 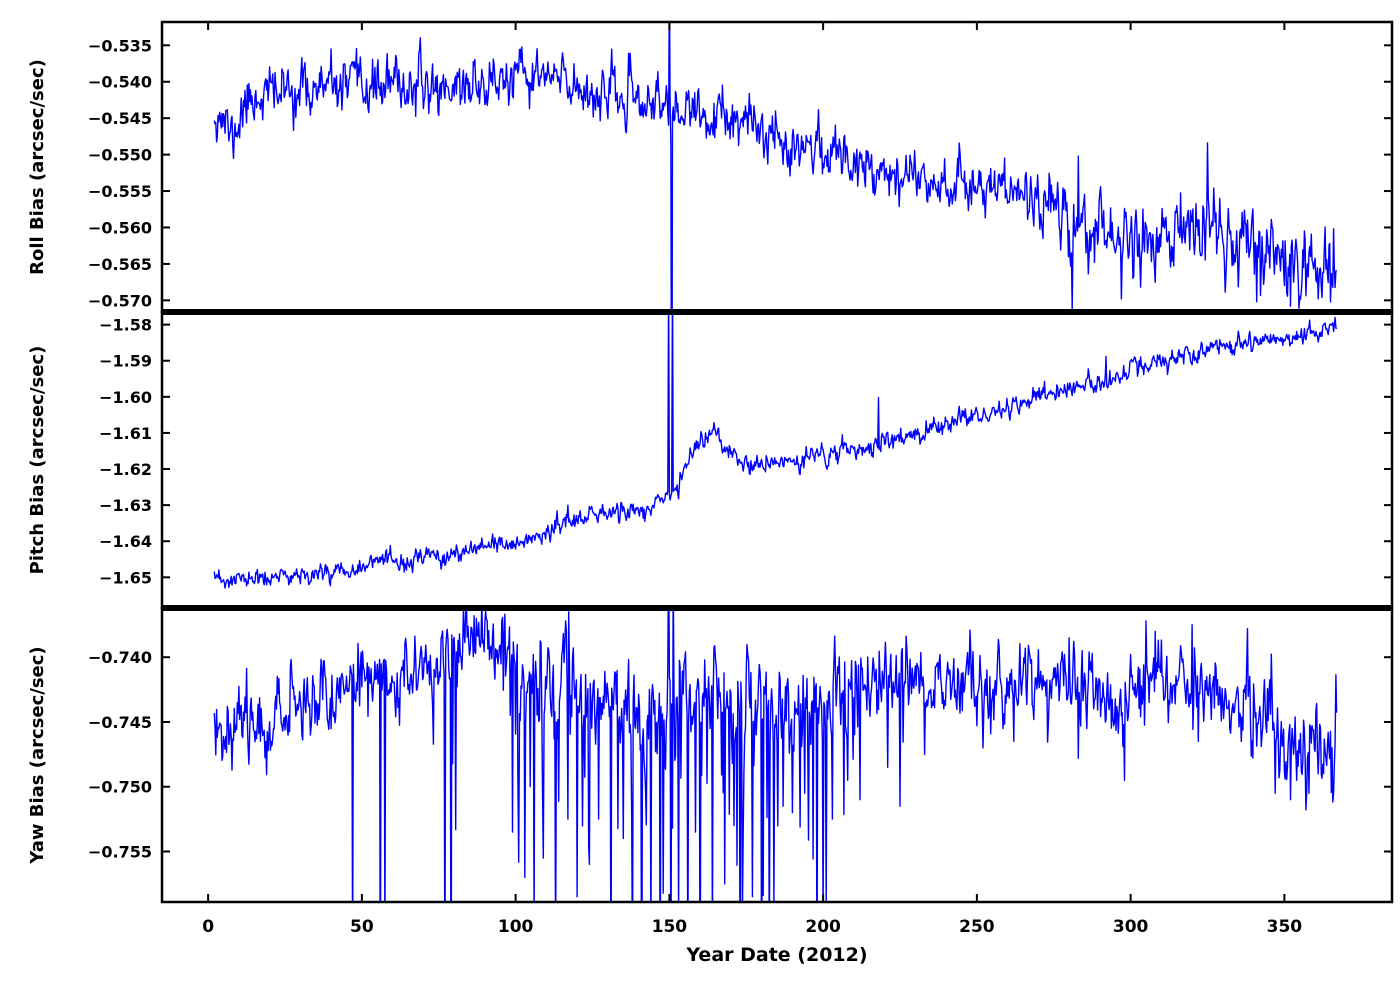 What do you see at coordinates (120, 787) in the screenshot?
I see `y-tick-label: −0.750` at bounding box center [120, 787].